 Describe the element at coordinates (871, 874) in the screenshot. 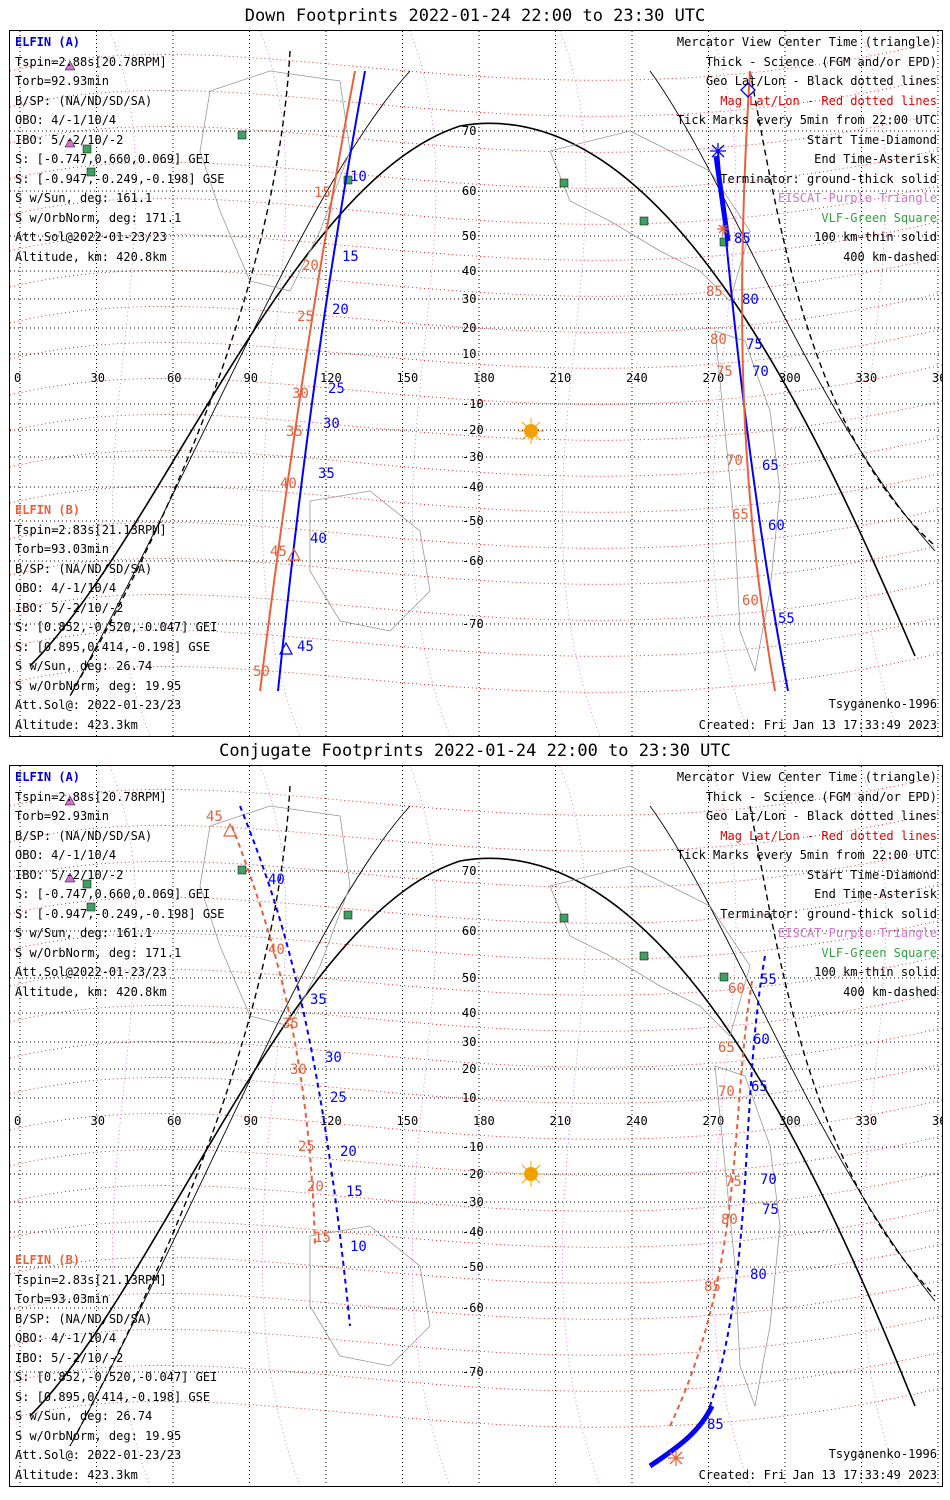

I see `legend-item: Start Time-Diamond` at that location.